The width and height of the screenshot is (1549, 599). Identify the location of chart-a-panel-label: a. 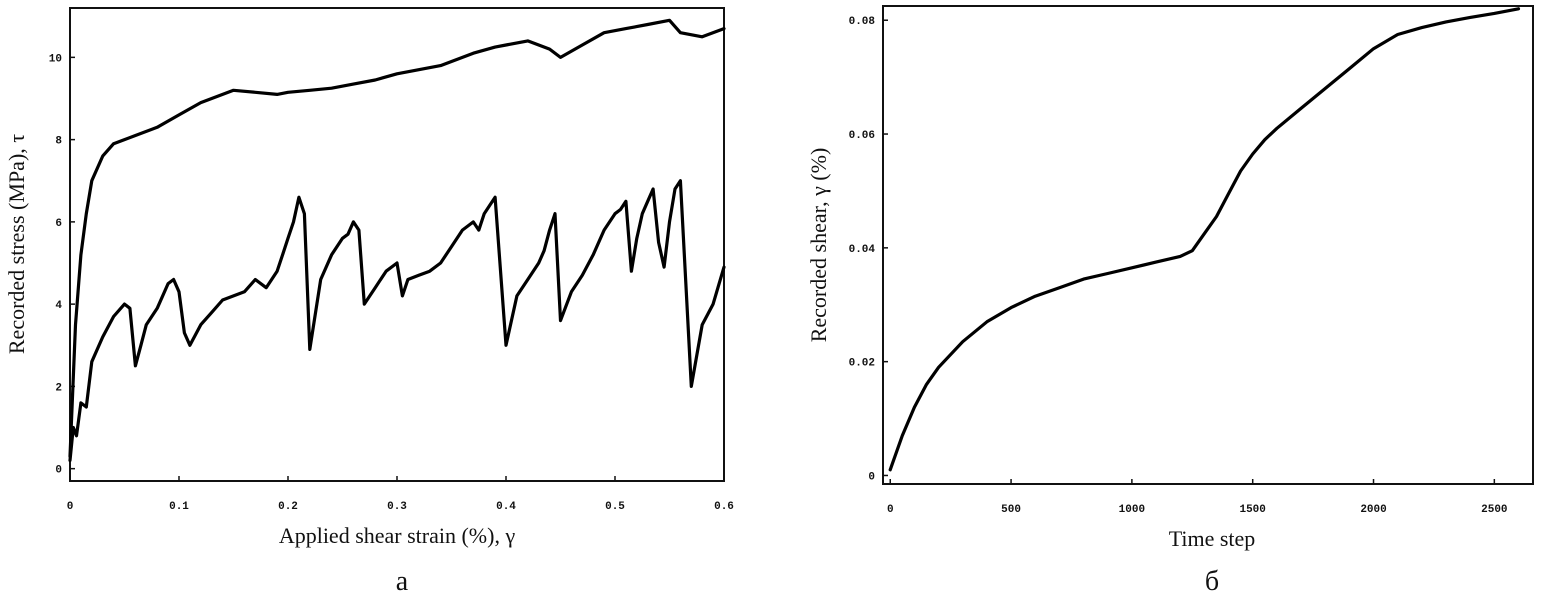
(402, 581).